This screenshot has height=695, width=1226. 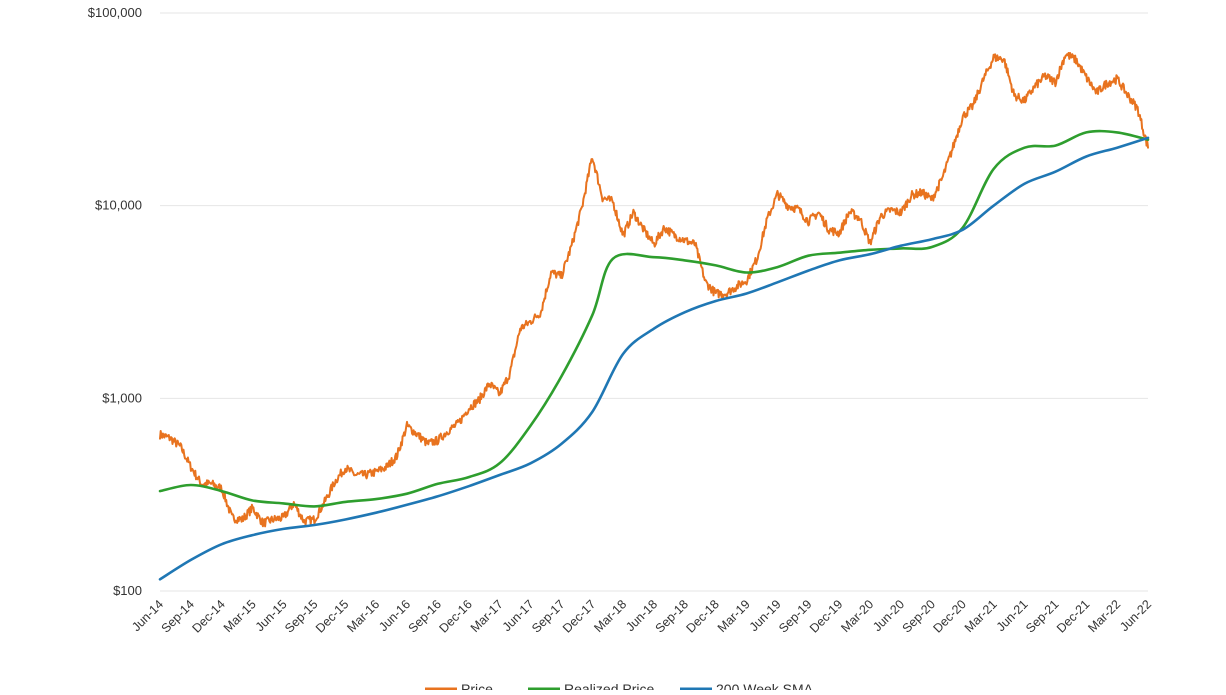 I want to click on x-tick-label: Dec-19, so click(x=826, y=616).